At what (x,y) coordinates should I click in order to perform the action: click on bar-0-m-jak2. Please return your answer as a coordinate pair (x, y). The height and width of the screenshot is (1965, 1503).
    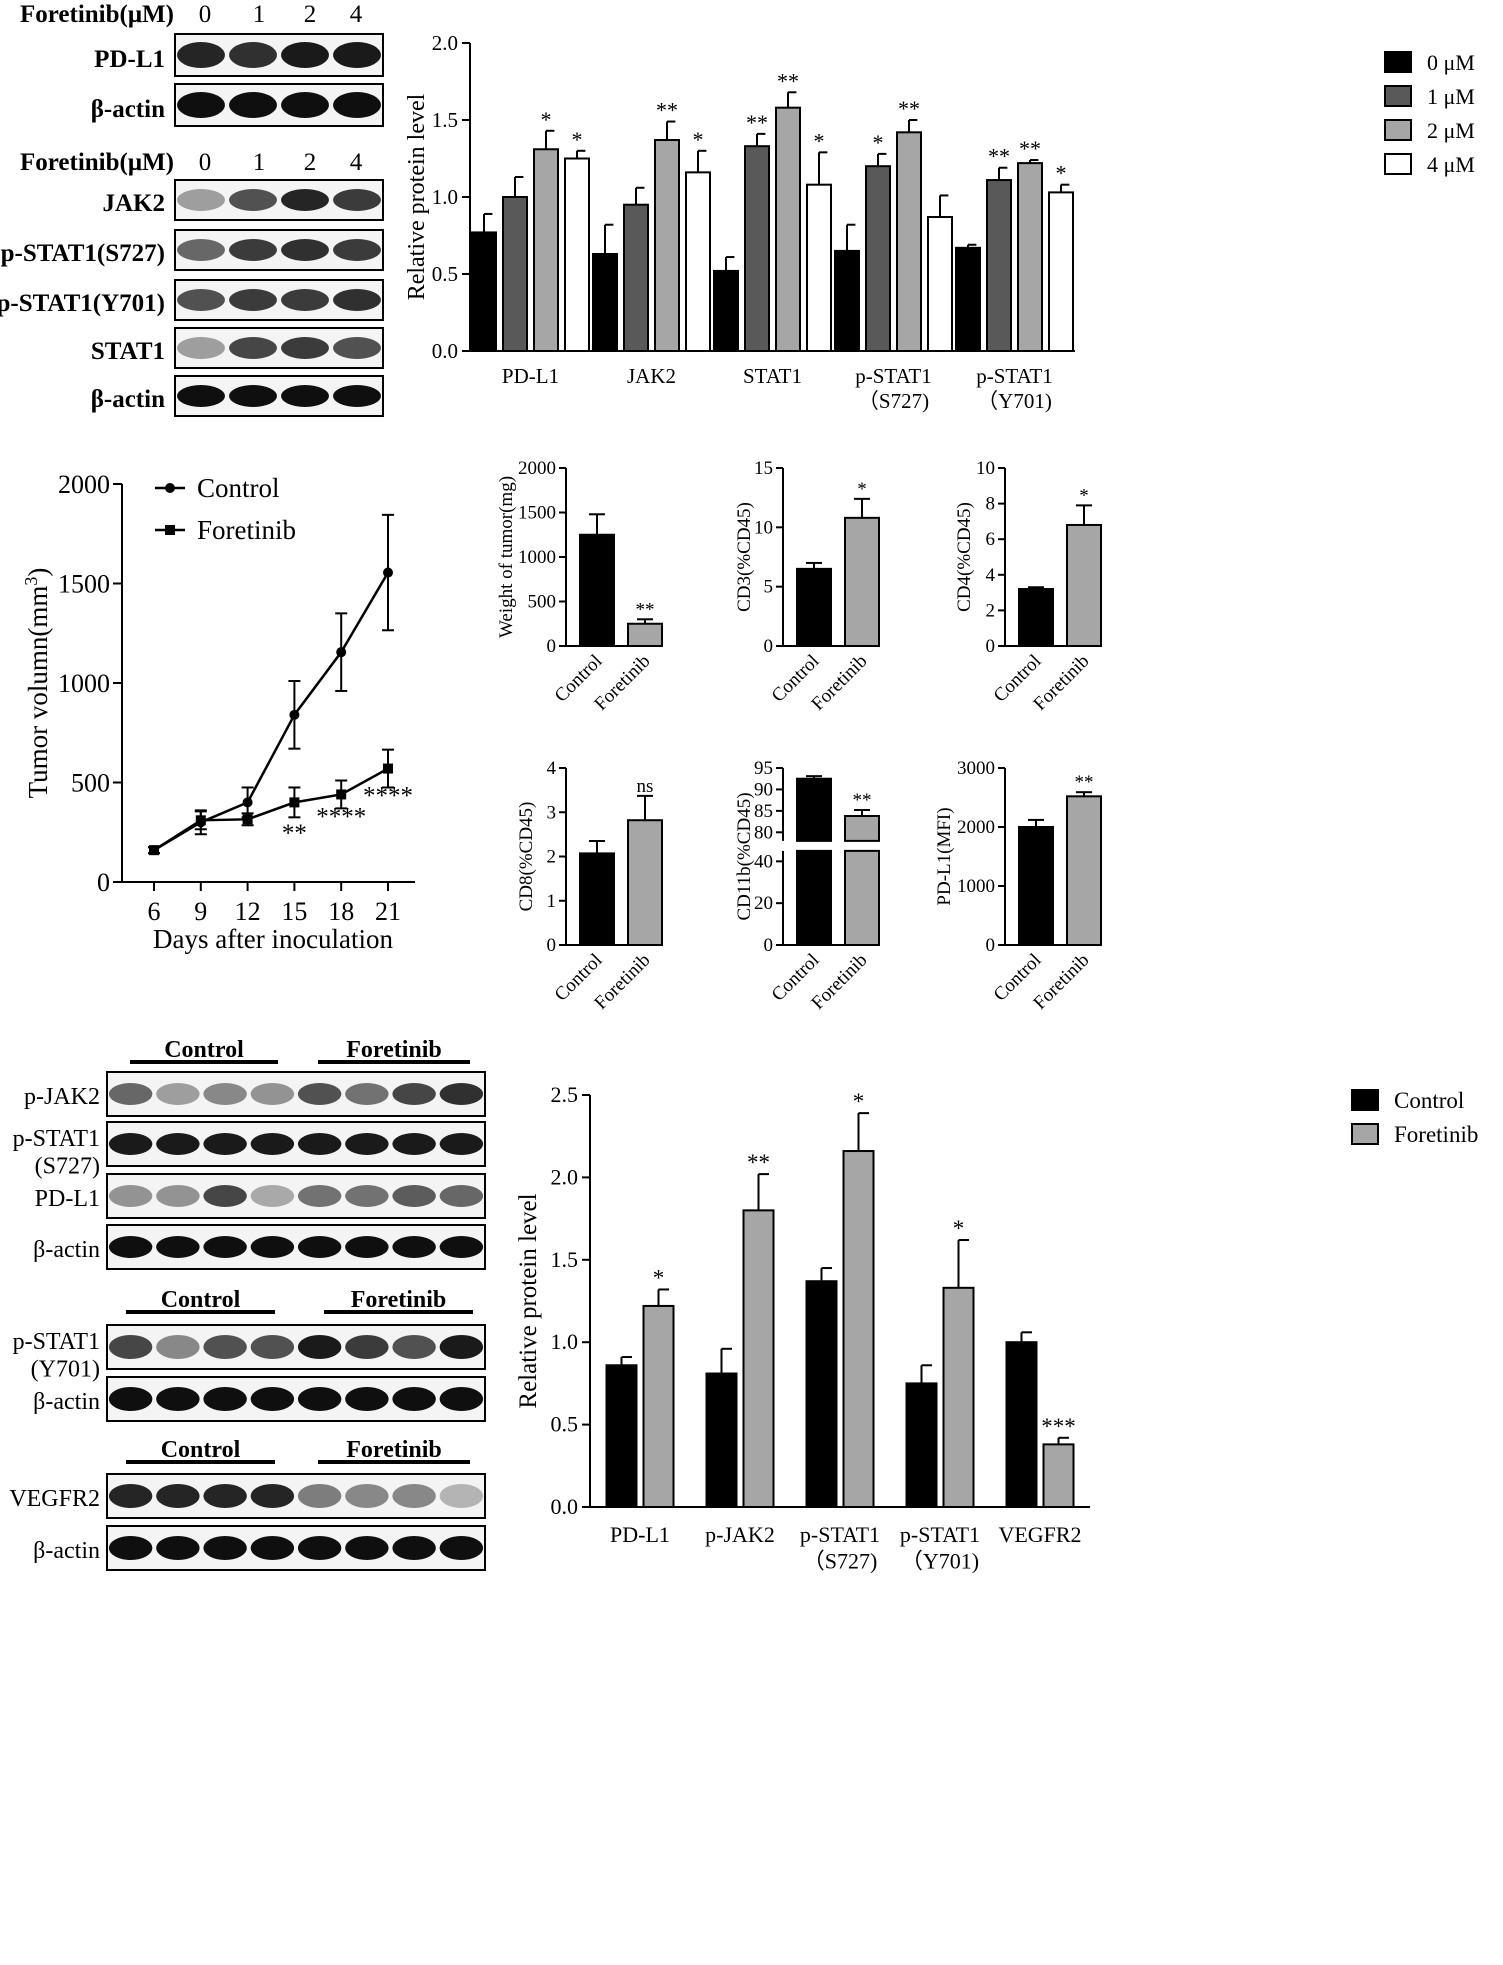
    Looking at the image, I should click on (605, 302).